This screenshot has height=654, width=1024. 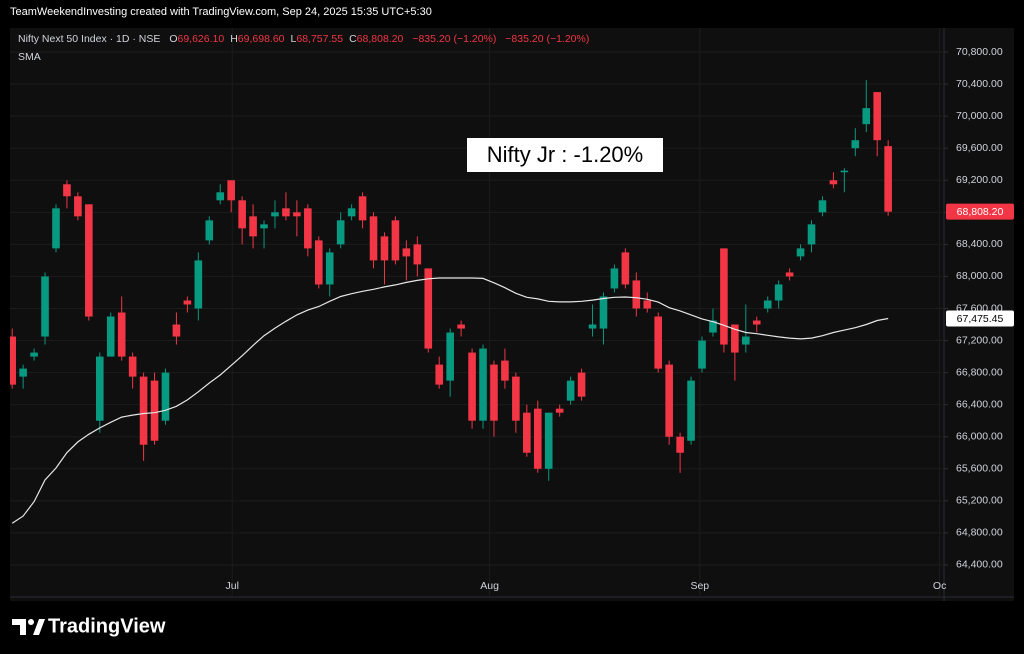 What do you see at coordinates (320, 39) in the screenshot?
I see `legend-value: 68,757.55` at bounding box center [320, 39].